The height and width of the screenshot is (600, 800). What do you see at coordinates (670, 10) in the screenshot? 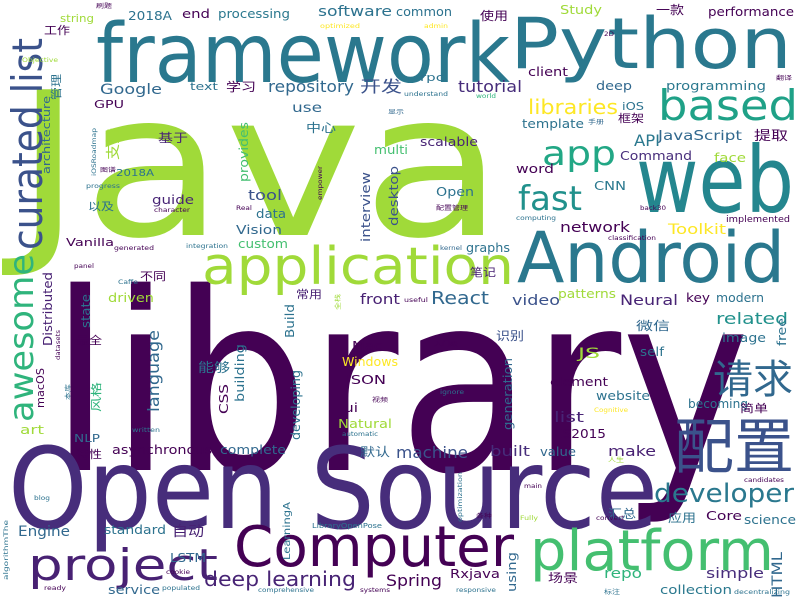
I see `word-yikuan: 一款` at bounding box center [670, 10].